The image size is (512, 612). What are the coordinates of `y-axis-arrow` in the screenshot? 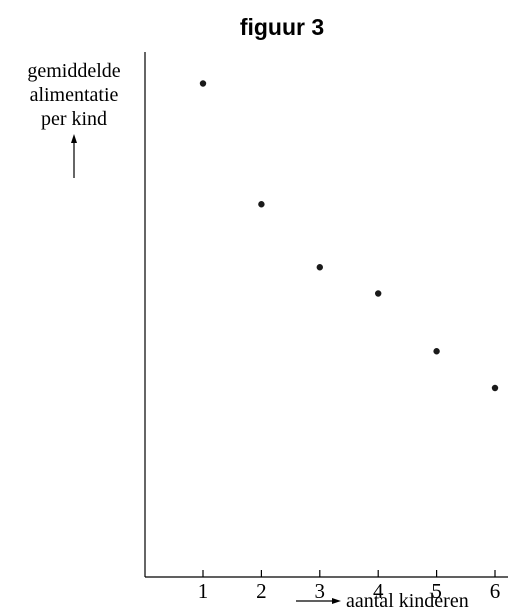 It's located at (74, 156).